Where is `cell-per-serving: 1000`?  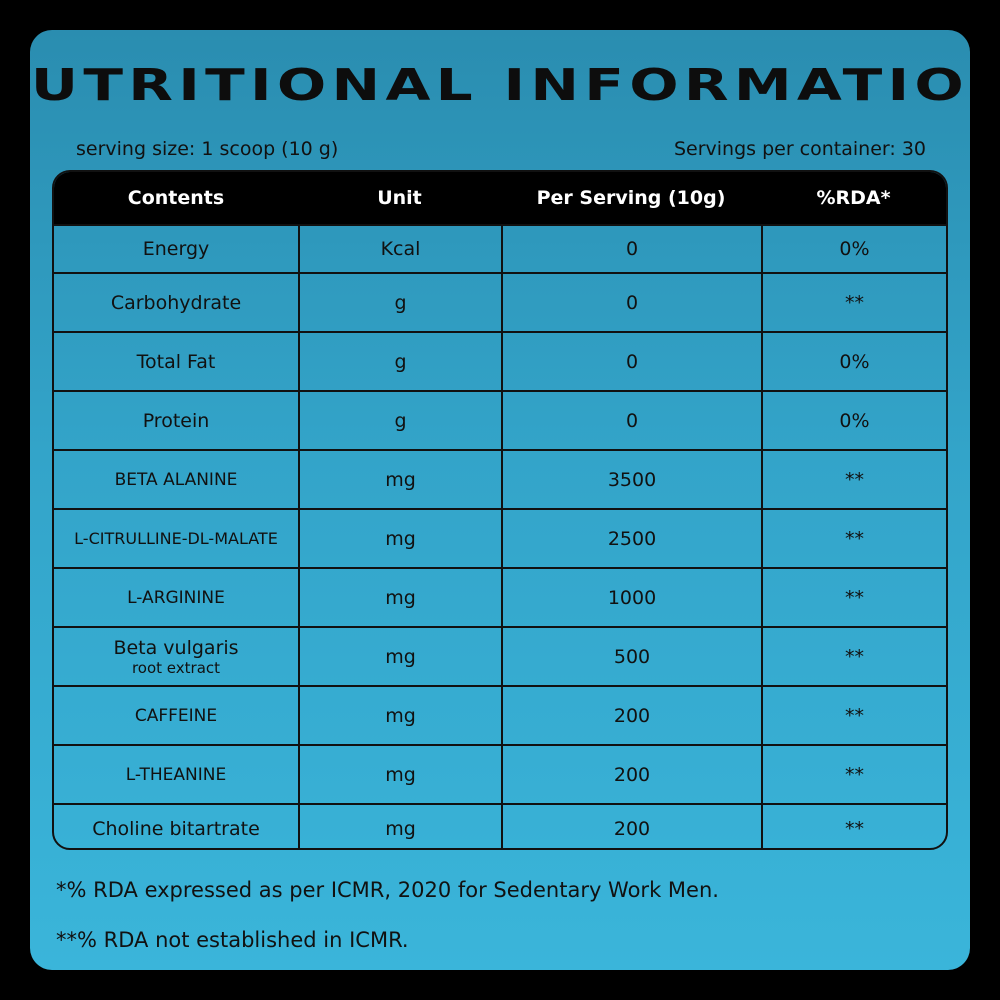 cell-per-serving: 1000 is located at coordinates (631, 597).